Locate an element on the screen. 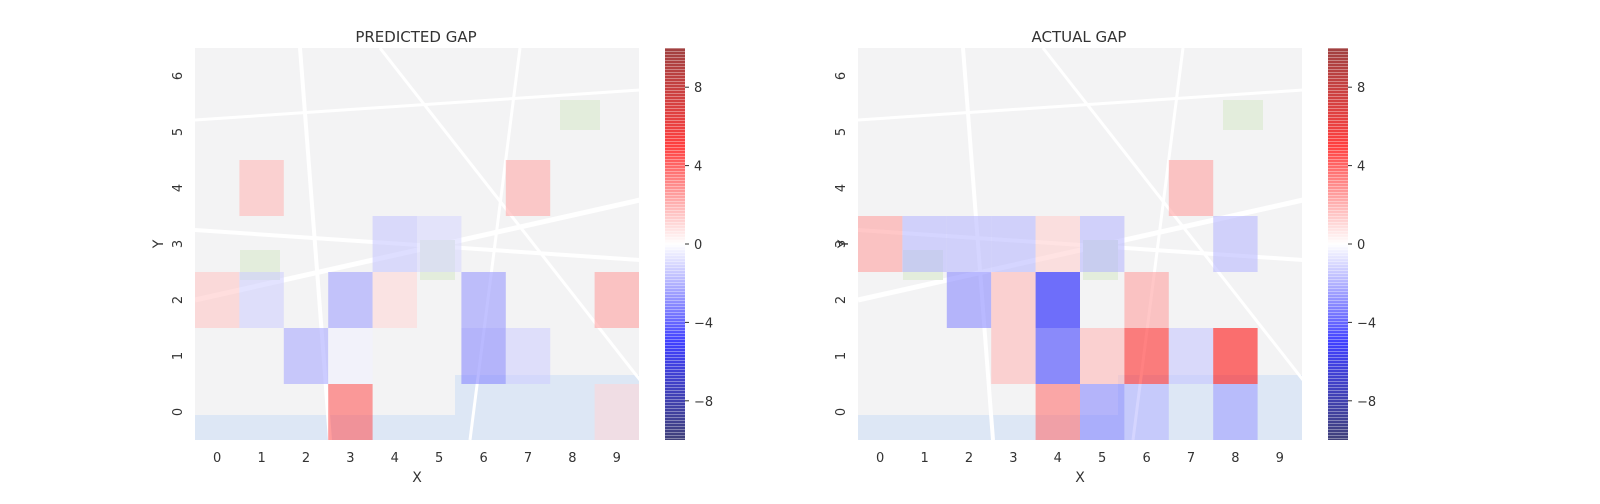 This screenshot has width=1600, height=504. heatmap-cells is located at coordinates (1058, 300).